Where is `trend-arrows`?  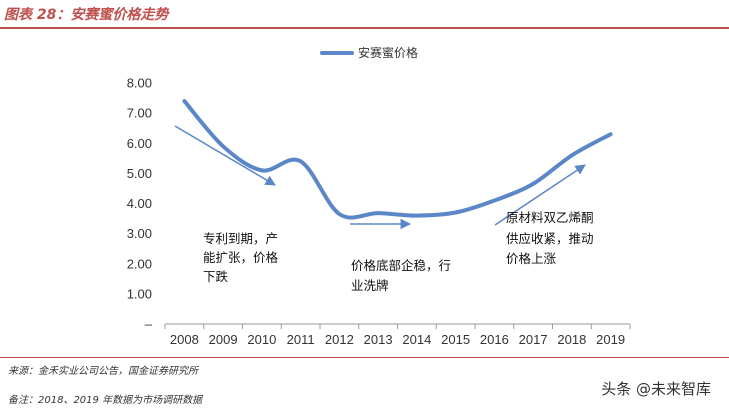 trend-arrows is located at coordinates (380, 177).